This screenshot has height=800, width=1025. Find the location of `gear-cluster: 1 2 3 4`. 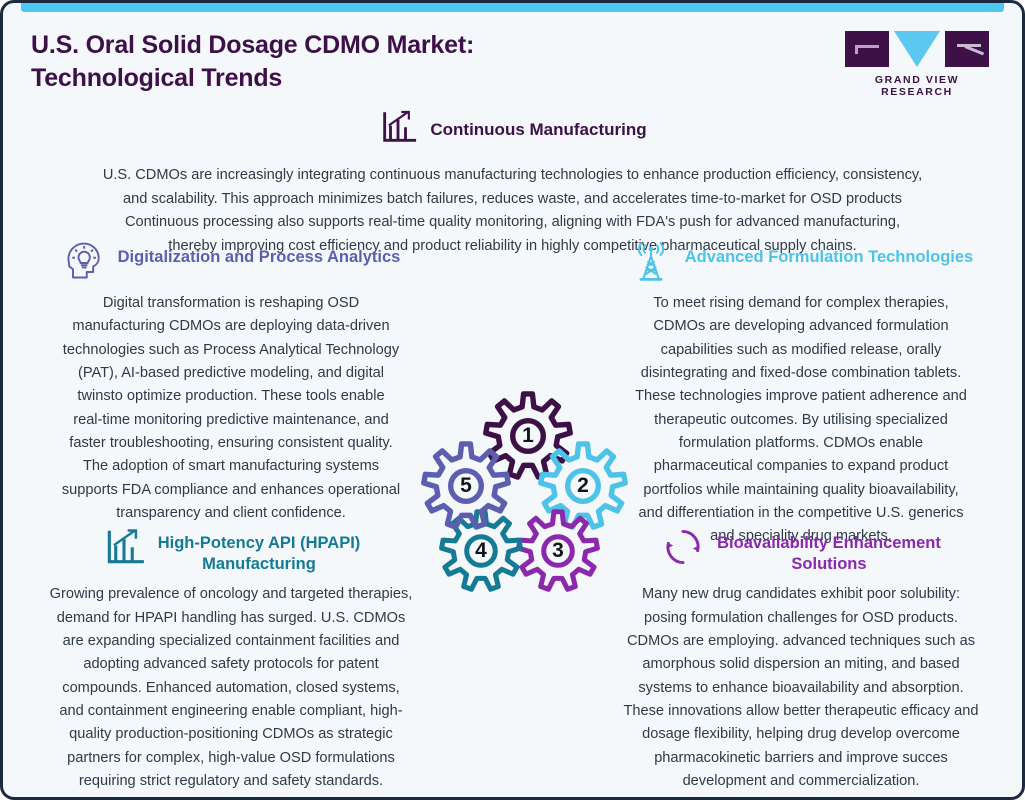

gear-cluster: 1 2 3 4 is located at coordinates (524, 493).